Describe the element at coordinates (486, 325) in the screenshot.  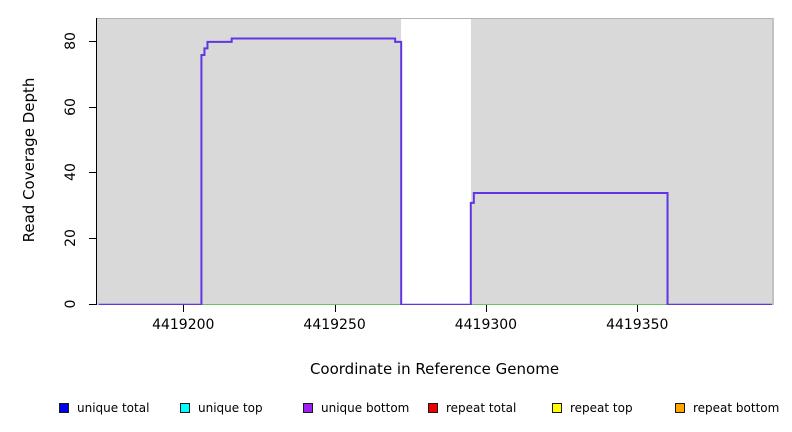
I see `x-tick-label: 4419300` at that location.